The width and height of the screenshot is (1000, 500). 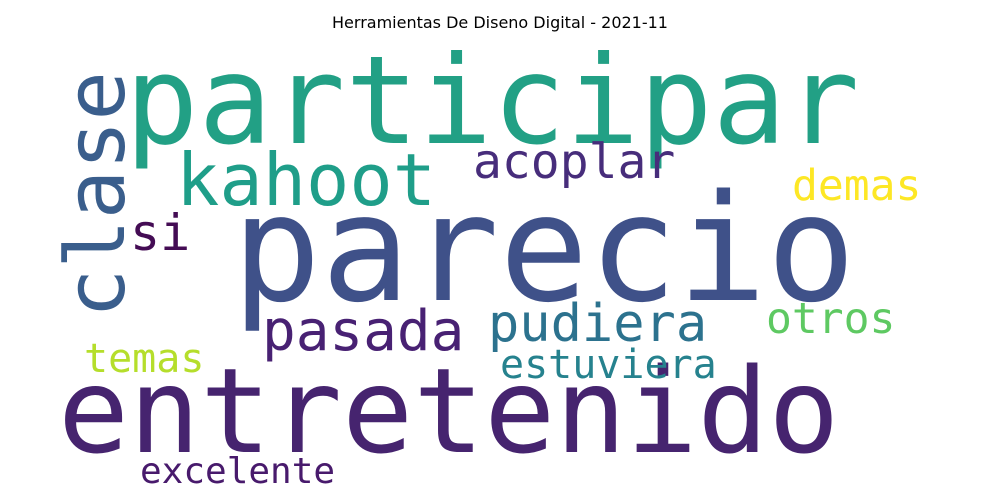 I want to click on word-estuviera: estuviera, so click(x=608, y=365).